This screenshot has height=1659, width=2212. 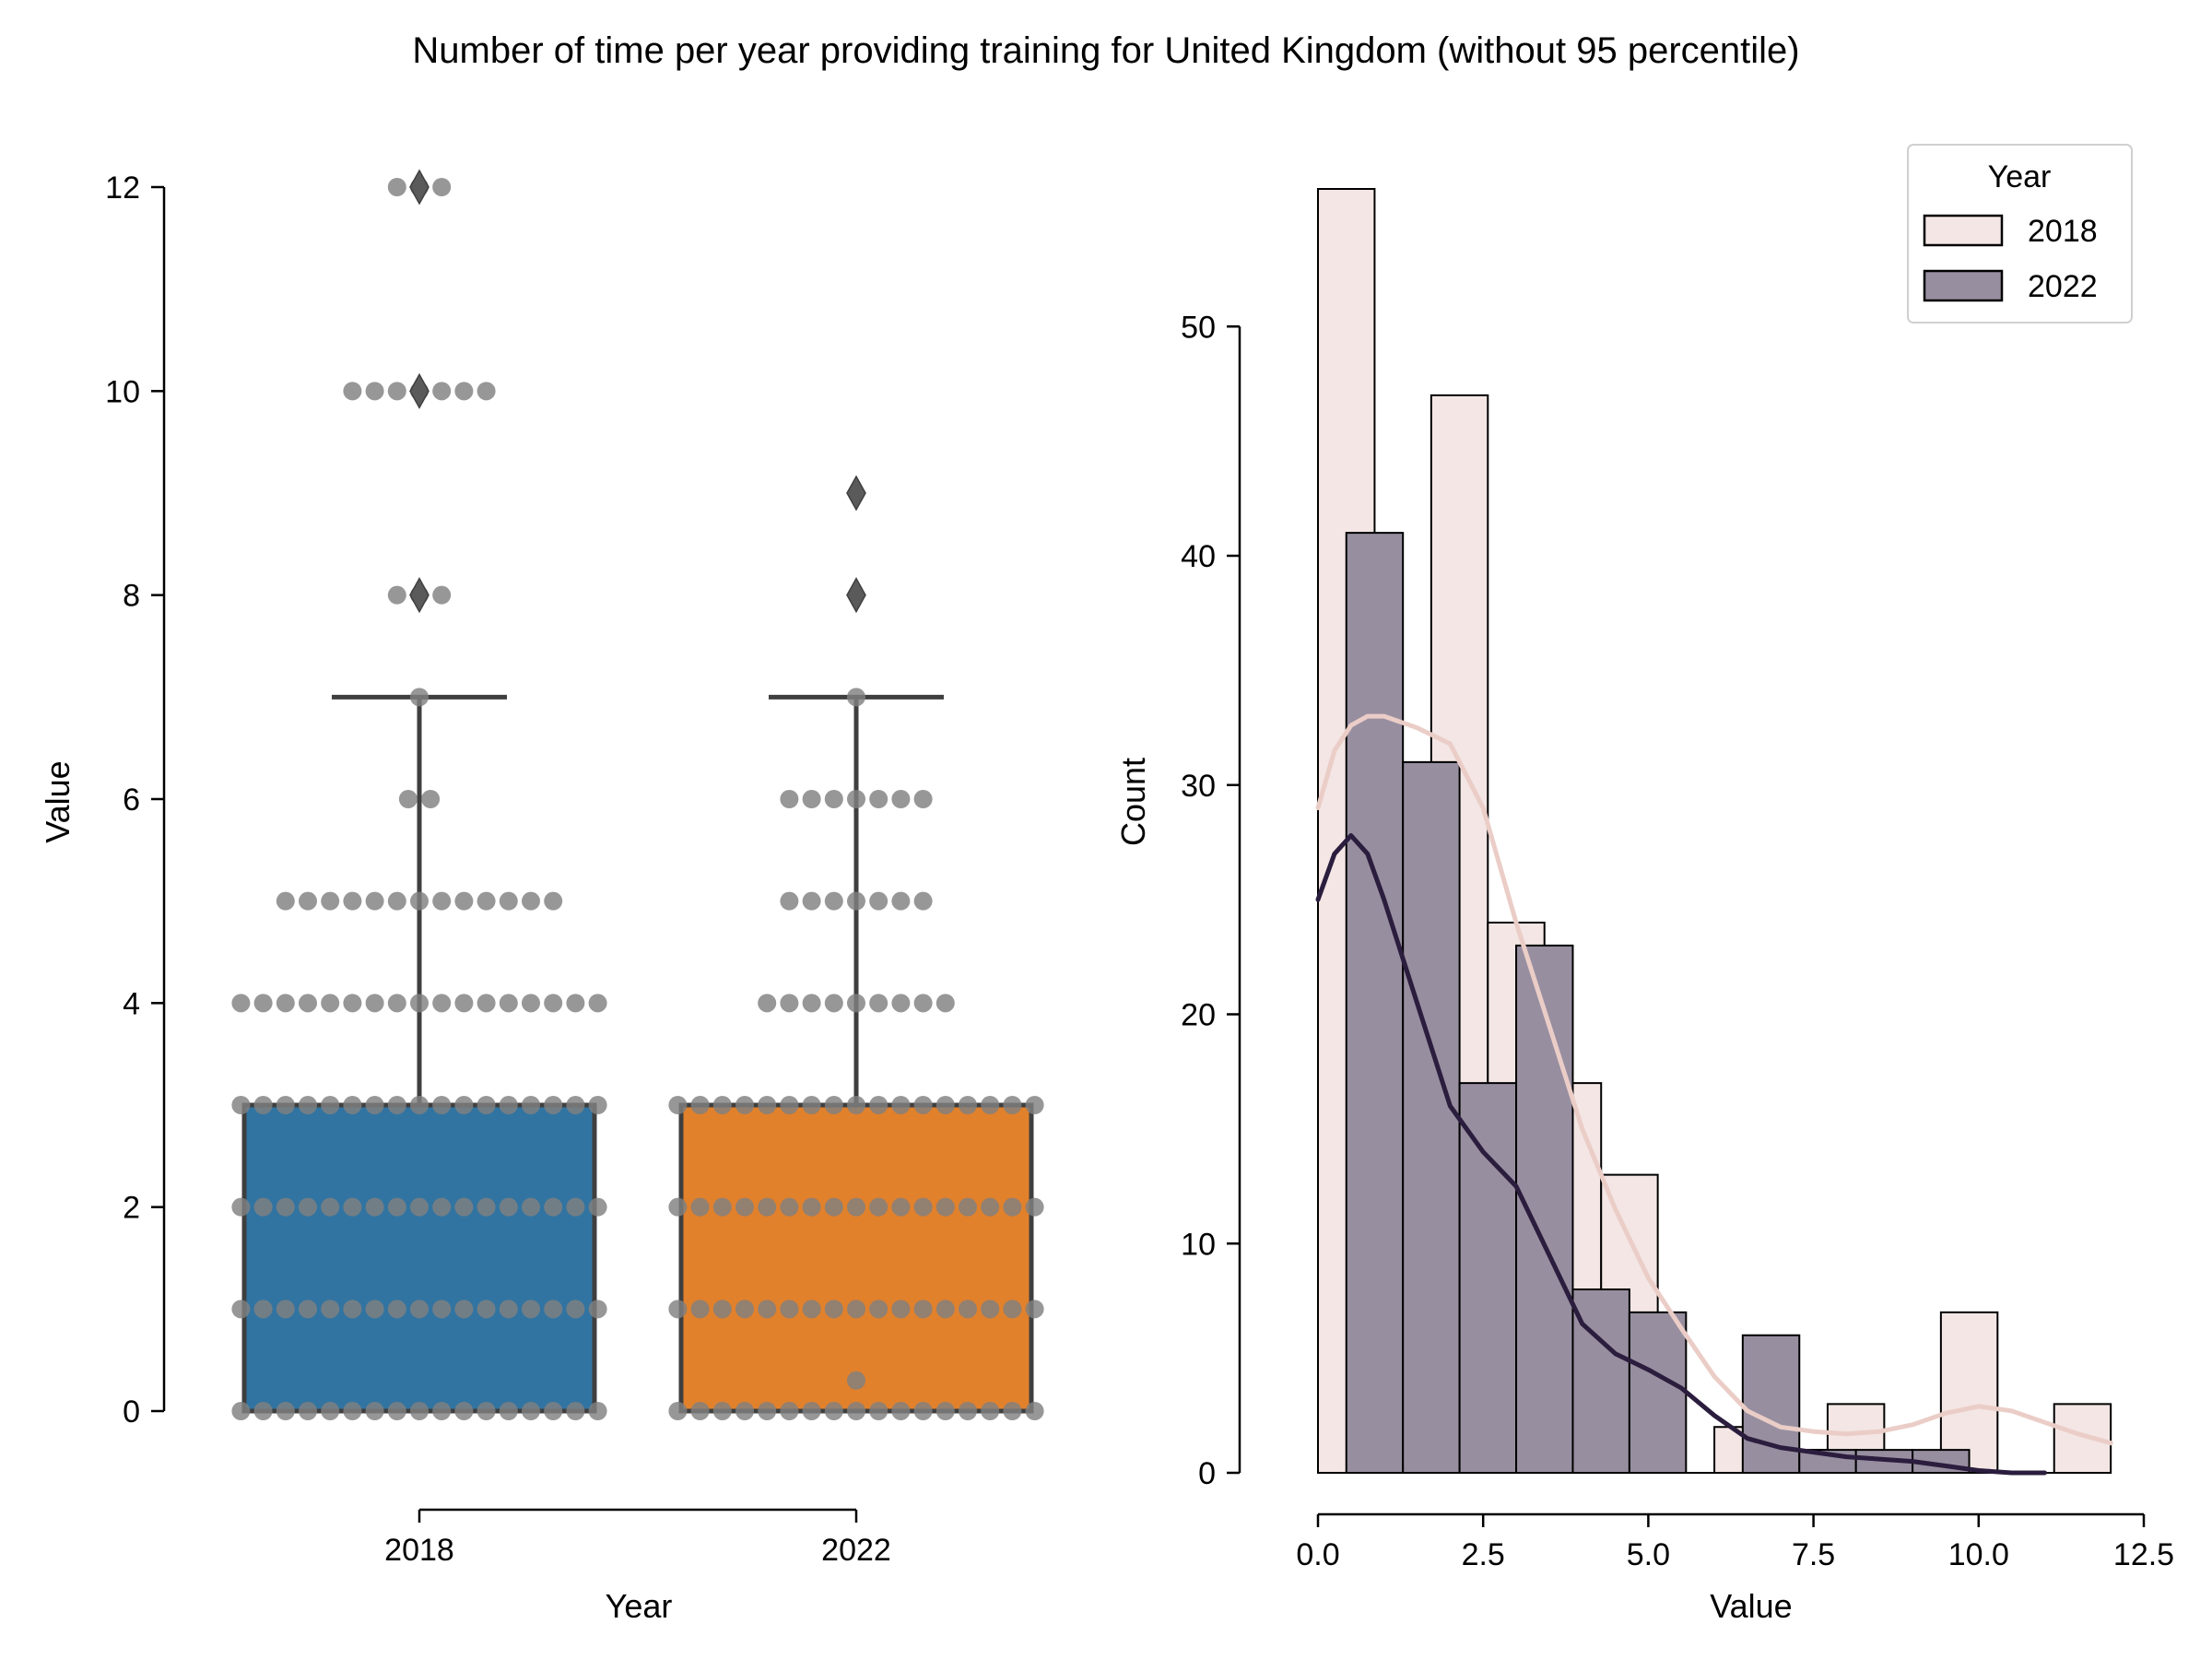 What do you see at coordinates (856, 1258) in the screenshot?
I see `box-body` at bounding box center [856, 1258].